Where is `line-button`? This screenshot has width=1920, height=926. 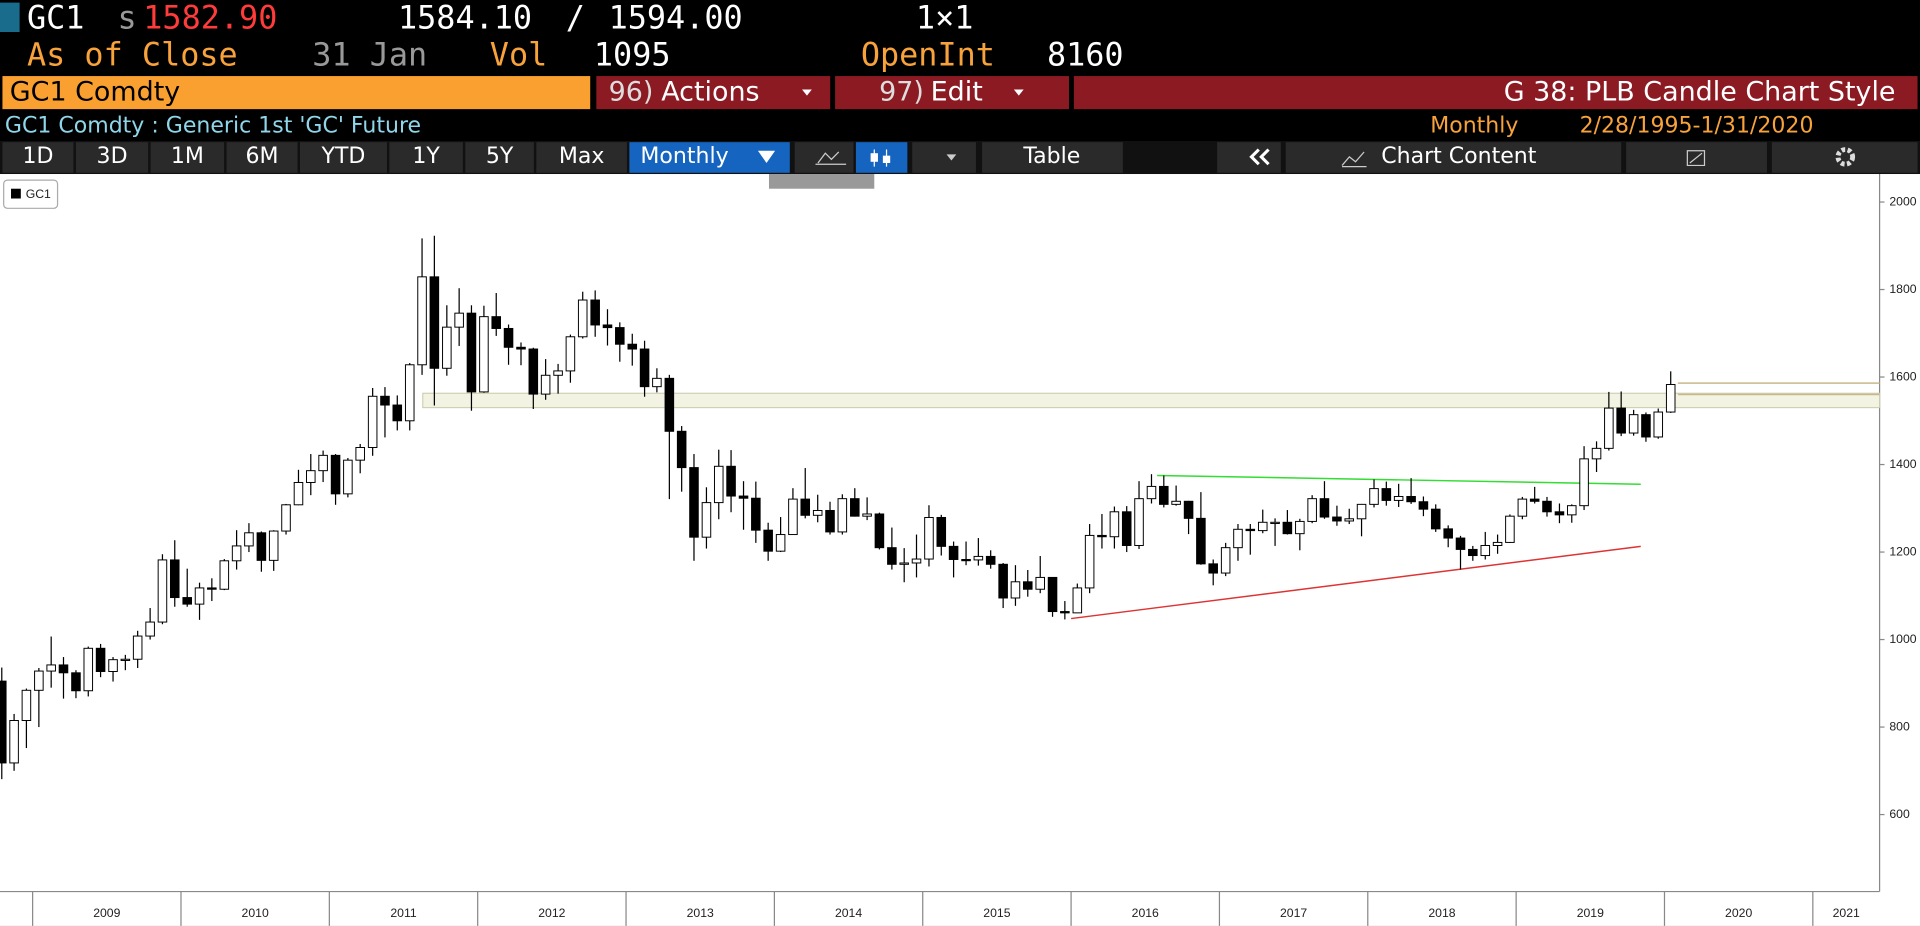
line-button is located at coordinates (824, 157).